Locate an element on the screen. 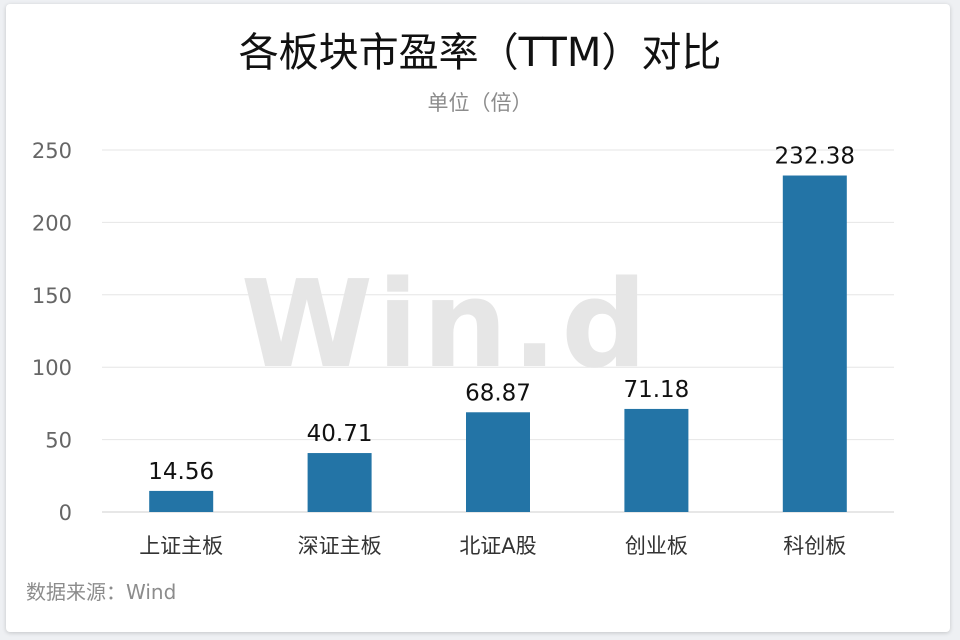  y-tick-label: 50 is located at coordinates (58, 441).